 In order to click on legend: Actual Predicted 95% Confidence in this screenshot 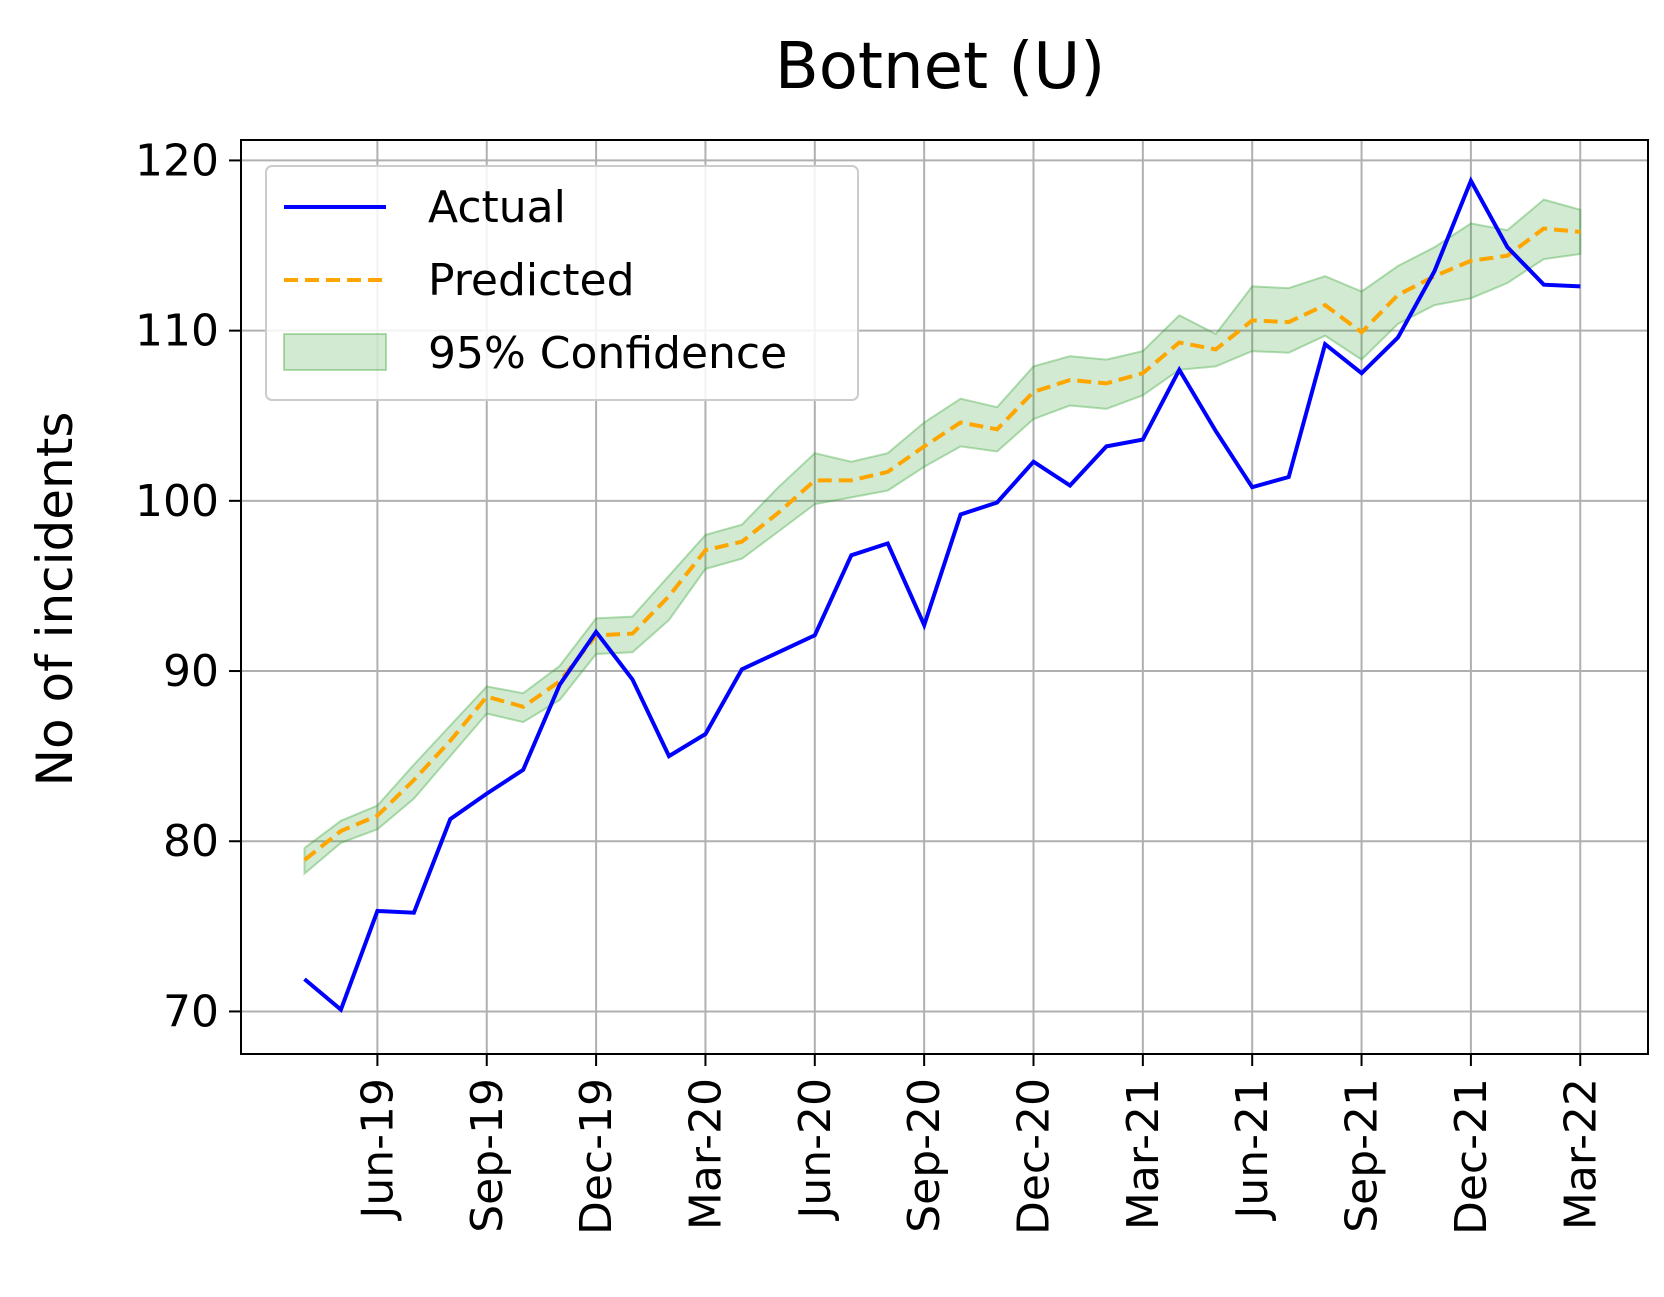, I will do `click(562, 283)`.